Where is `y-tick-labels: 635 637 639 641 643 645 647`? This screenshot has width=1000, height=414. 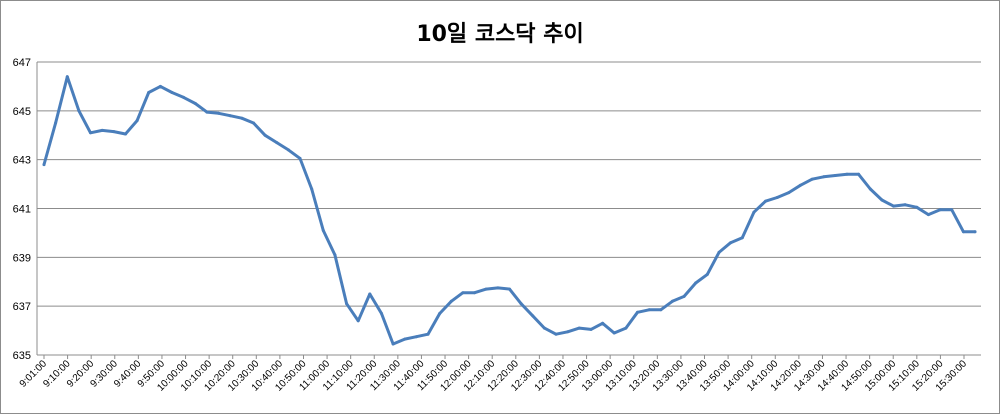 y-tick-labels: 635 637 639 641 643 645 647 is located at coordinates (22, 209).